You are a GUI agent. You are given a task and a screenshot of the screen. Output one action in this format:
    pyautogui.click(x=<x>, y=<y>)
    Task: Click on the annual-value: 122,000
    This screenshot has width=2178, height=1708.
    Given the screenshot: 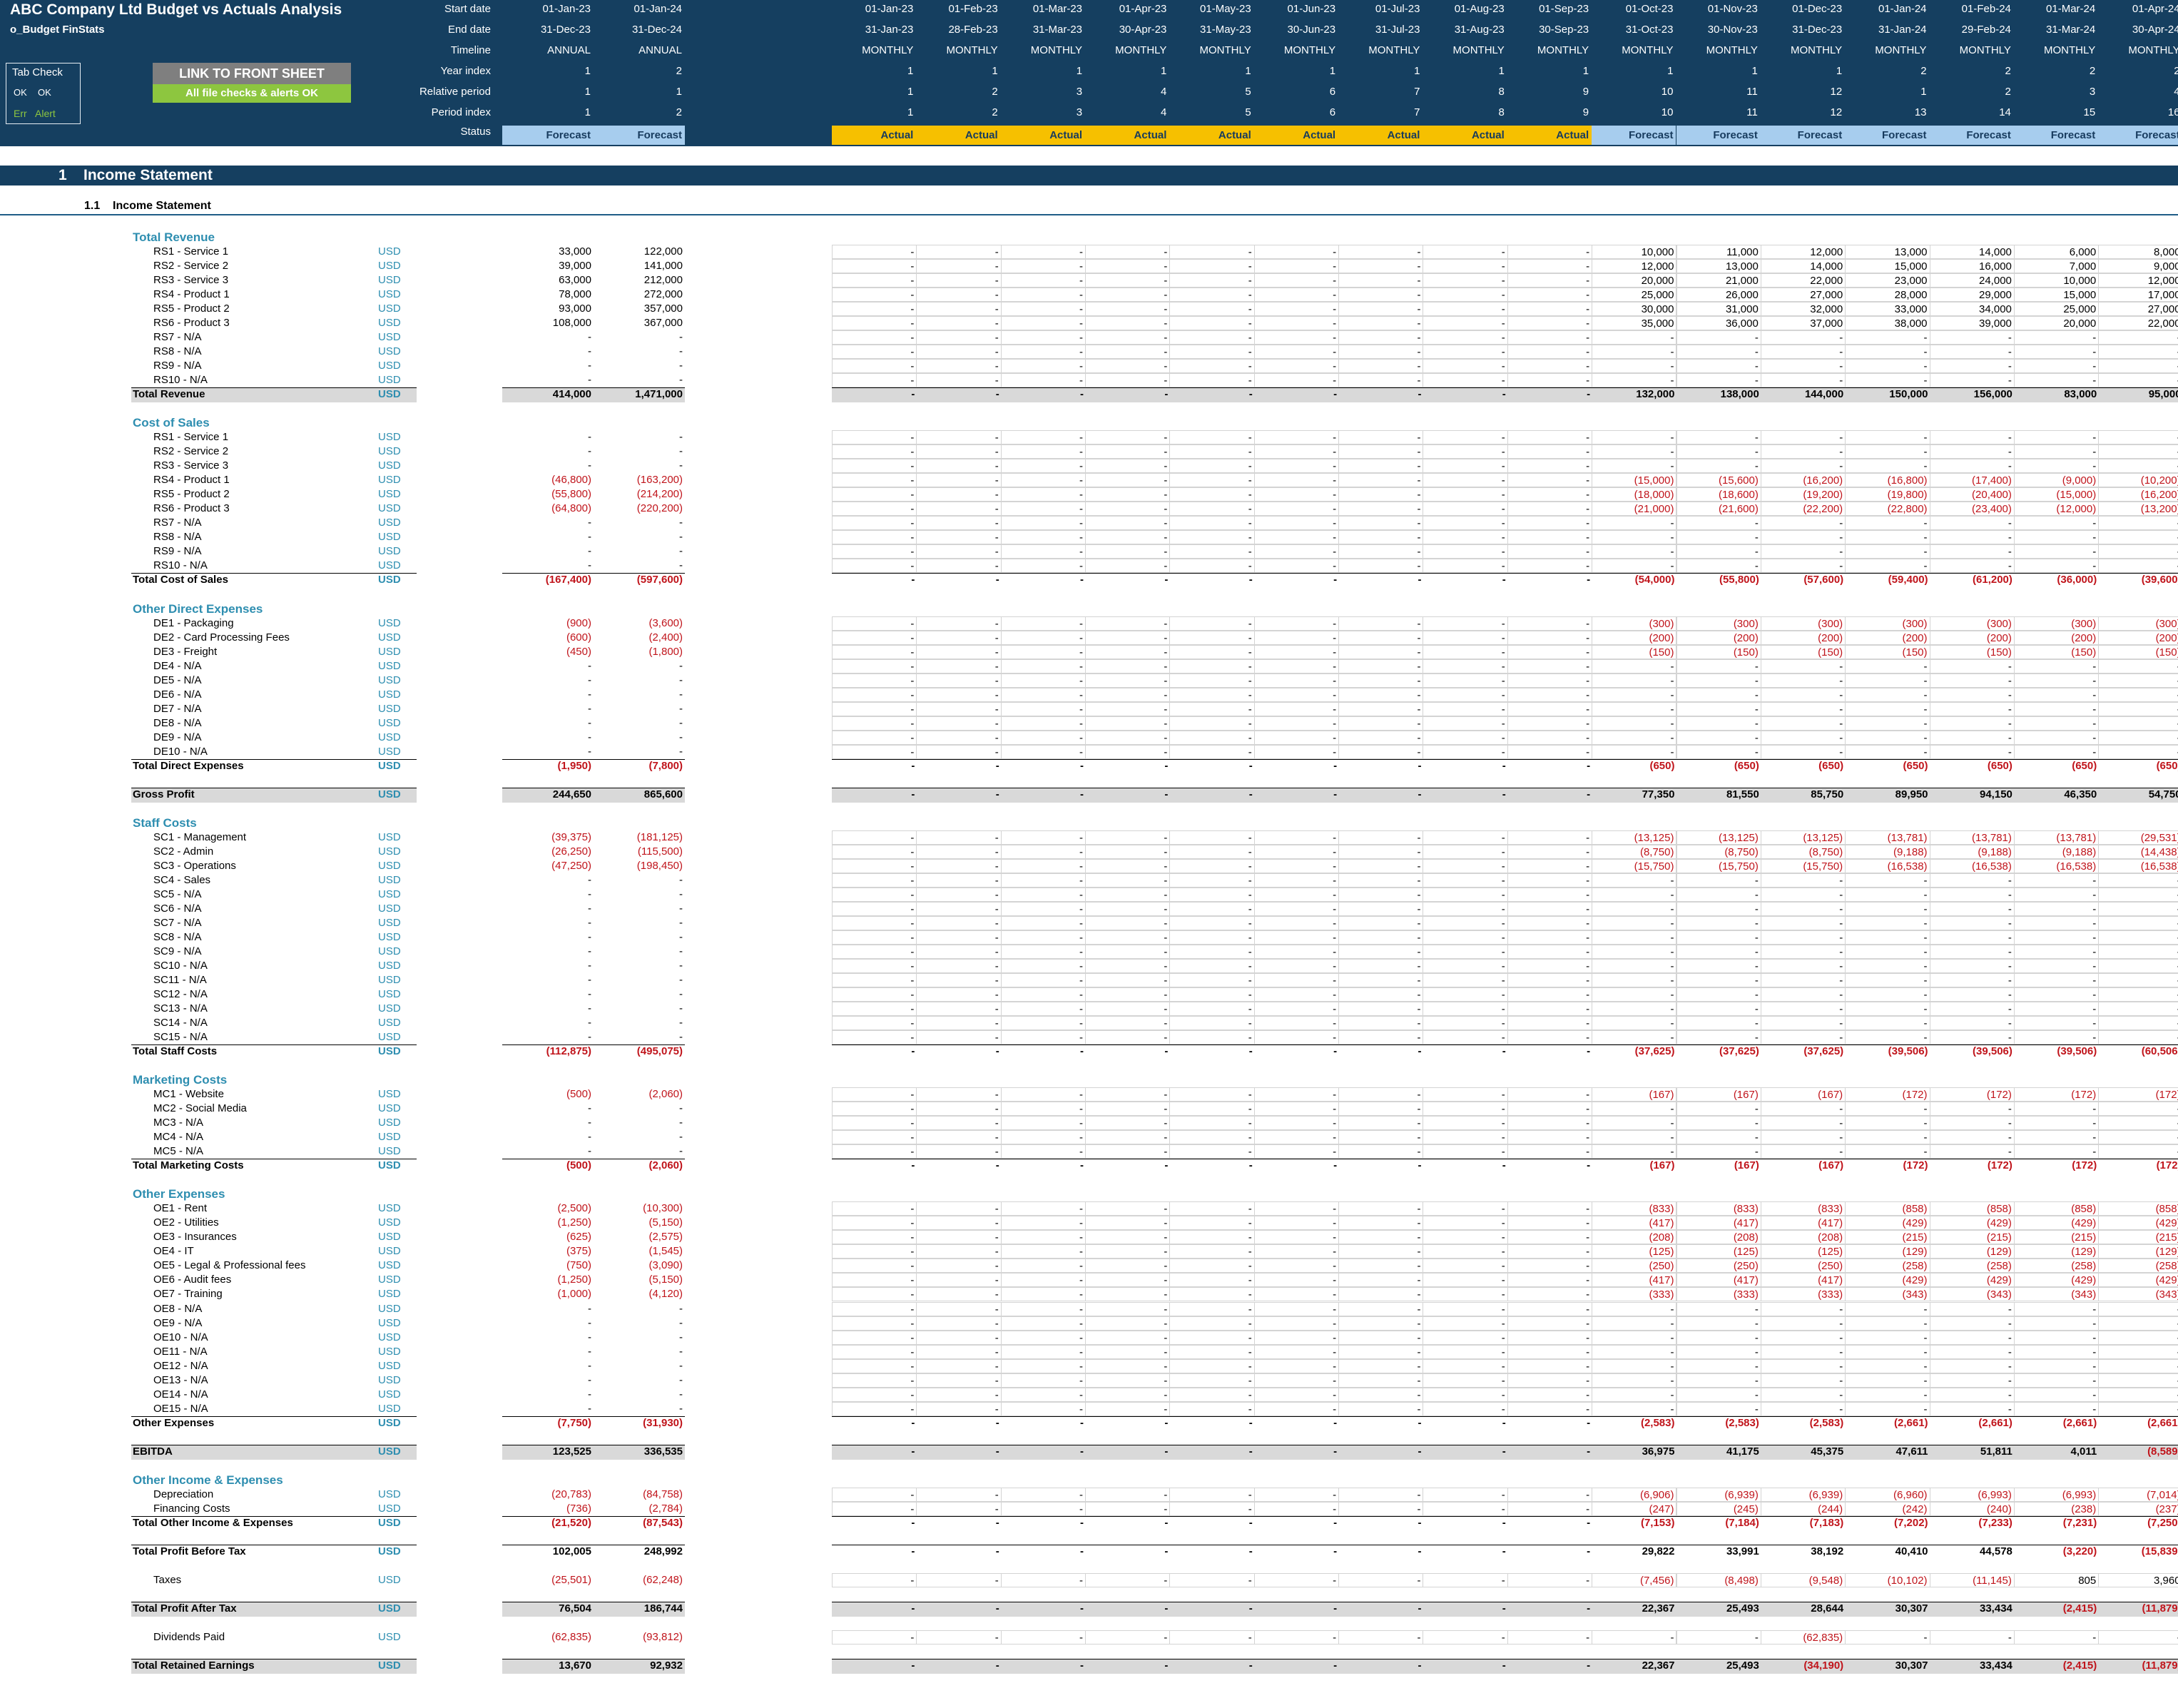 What is the action you would take?
    pyautogui.click(x=663, y=251)
    